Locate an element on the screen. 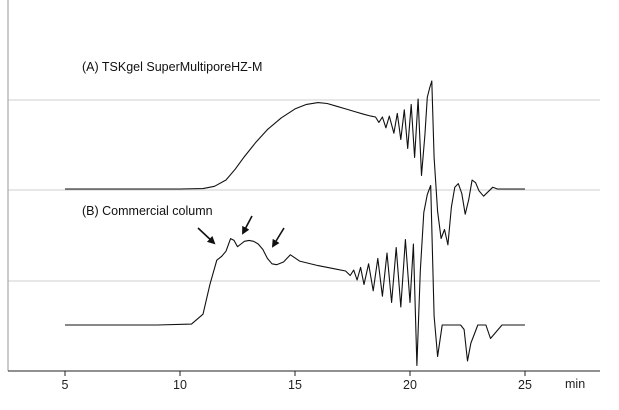 Image resolution: width=619 pixels, height=410 pixels. x-tick-label-5: 5 is located at coordinates (65, 385).